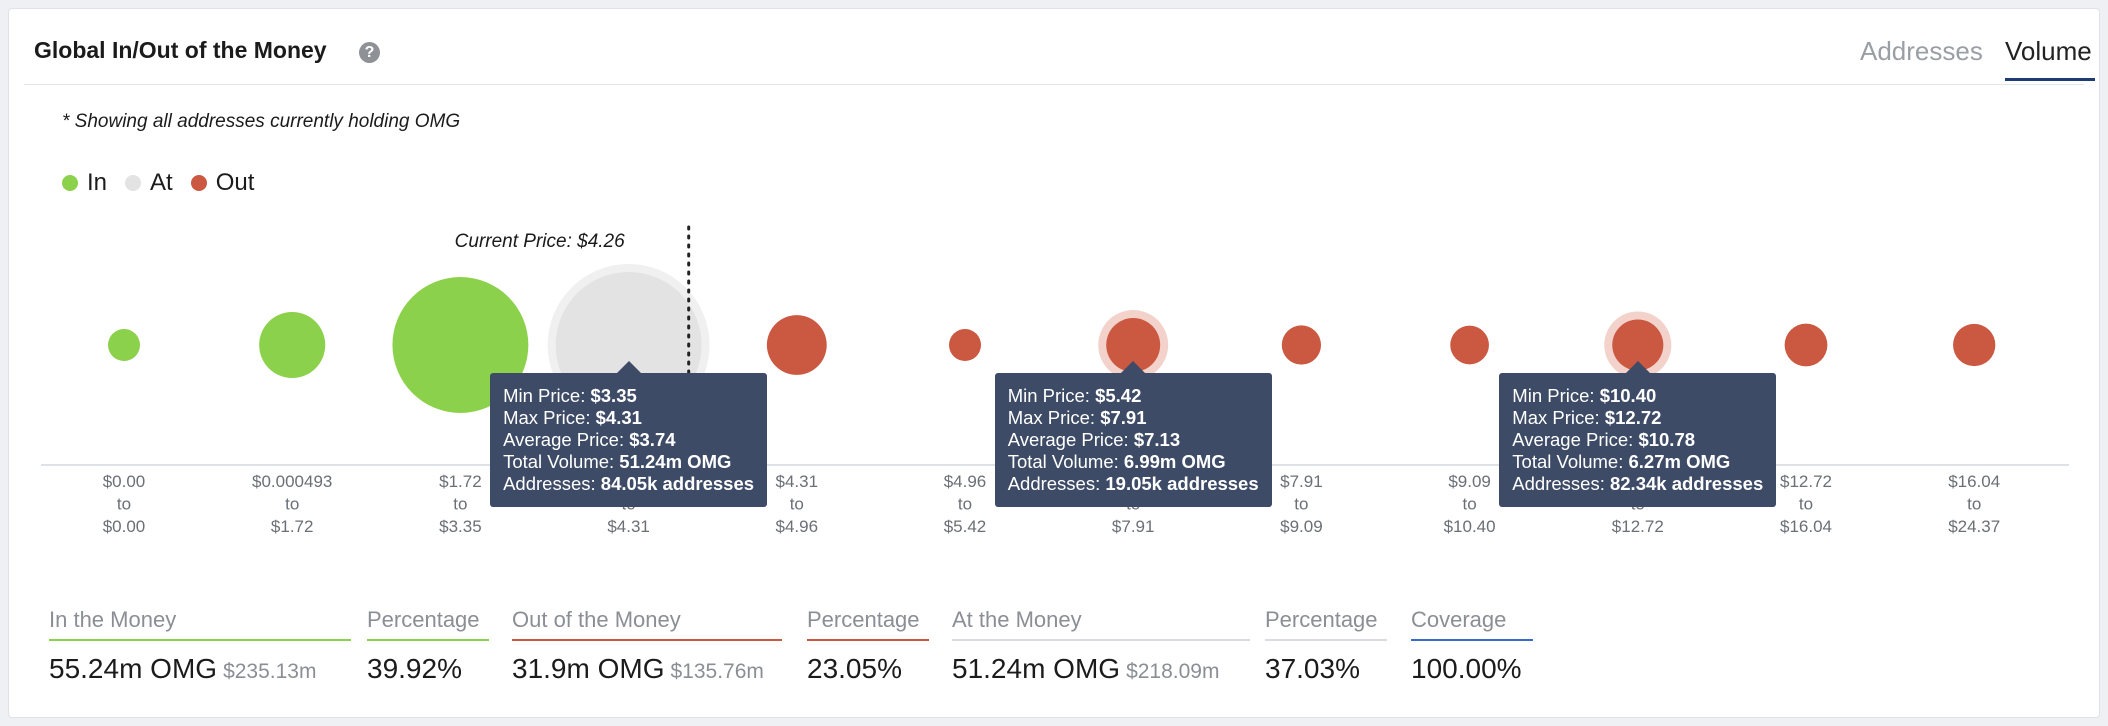 This screenshot has height=726, width=2108. What do you see at coordinates (1921, 51) in the screenshot?
I see `tab-addresses: Addresses` at bounding box center [1921, 51].